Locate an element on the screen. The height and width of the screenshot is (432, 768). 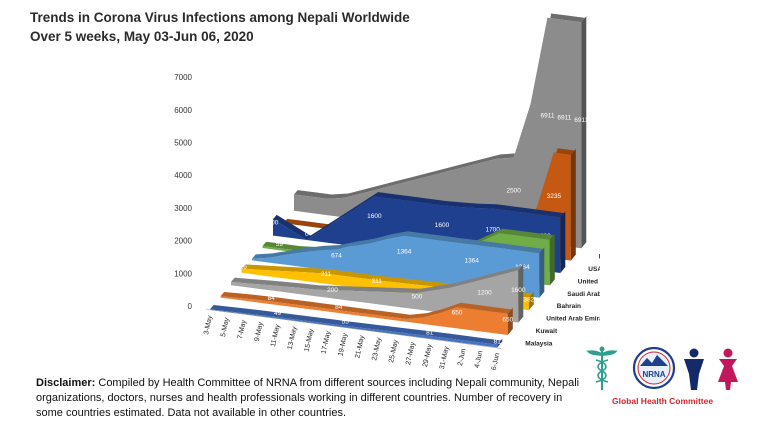
legend-label: United Kingdom is located at coordinates (589, 281).